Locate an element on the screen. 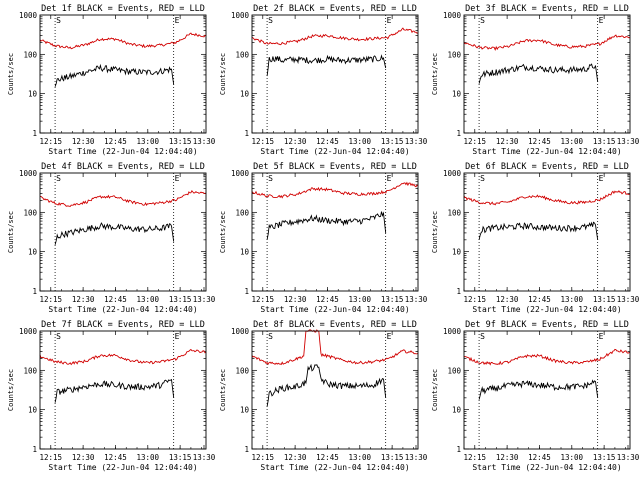 Image resolution: width=640 pixels, height=480 pixels. panel-title: Det 7f BLACK = Events, RED = LLD is located at coordinates (123, 325).